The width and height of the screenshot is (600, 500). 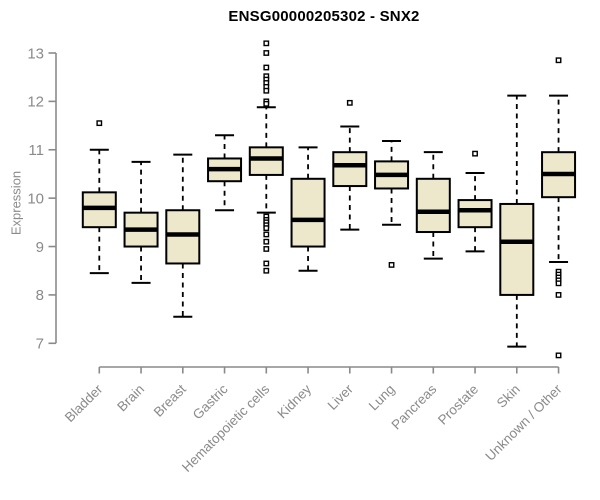 What do you see at coordinates (170, 400) in the screenshot?
I see `x-tick-label: Breast` at bounding box center [170, 400].